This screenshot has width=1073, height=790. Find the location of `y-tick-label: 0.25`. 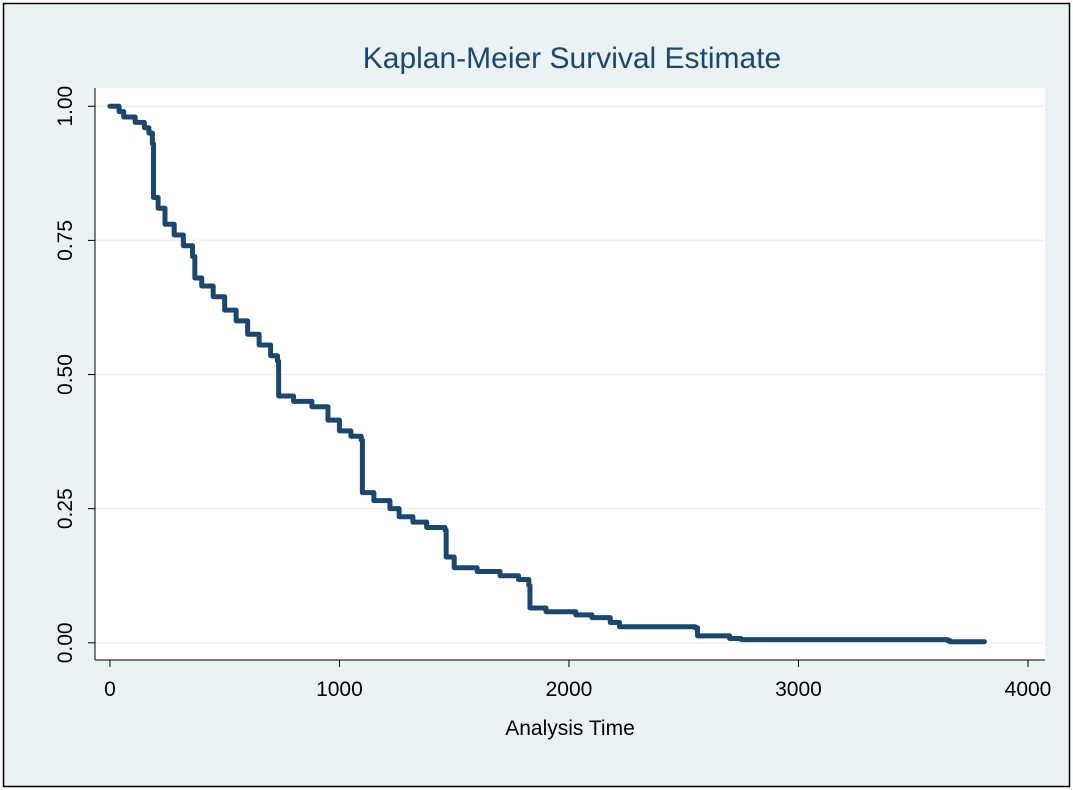

y-tick-label: 0.25 is located at coordinates (65, 508).